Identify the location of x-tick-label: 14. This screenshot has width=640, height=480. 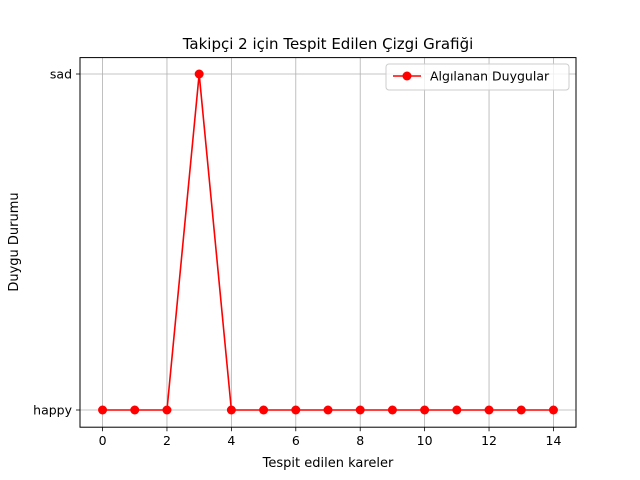
(554, 440).